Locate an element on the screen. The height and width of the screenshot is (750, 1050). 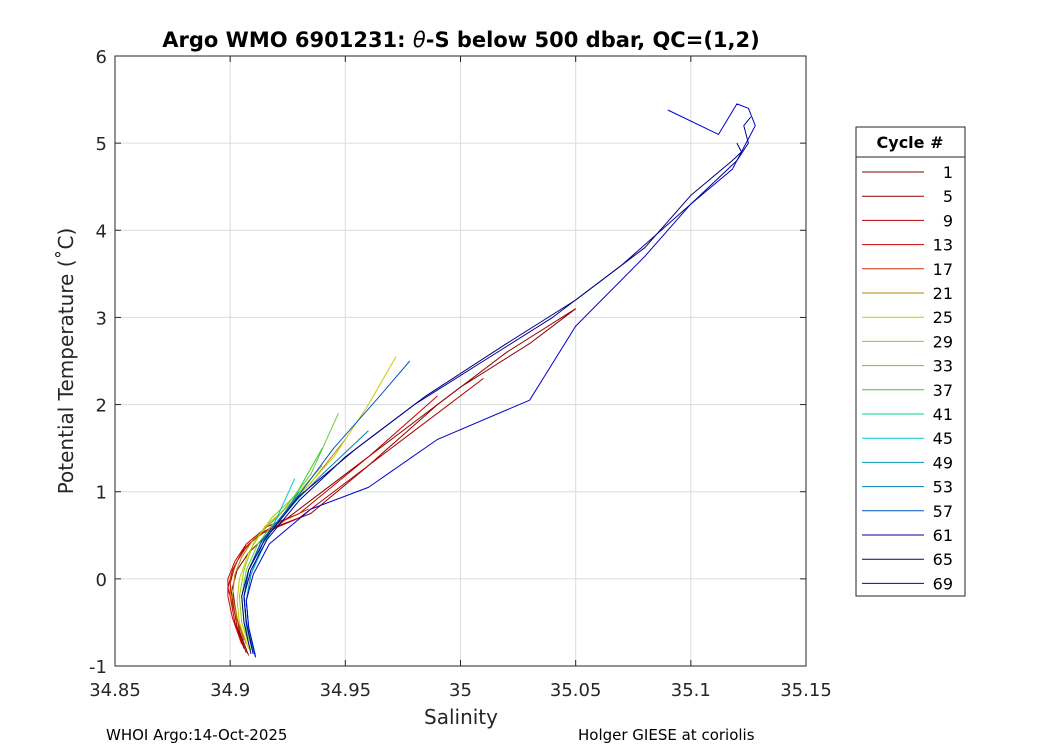
x-tick-label: 34.95 is located at coordinates (346, 690).